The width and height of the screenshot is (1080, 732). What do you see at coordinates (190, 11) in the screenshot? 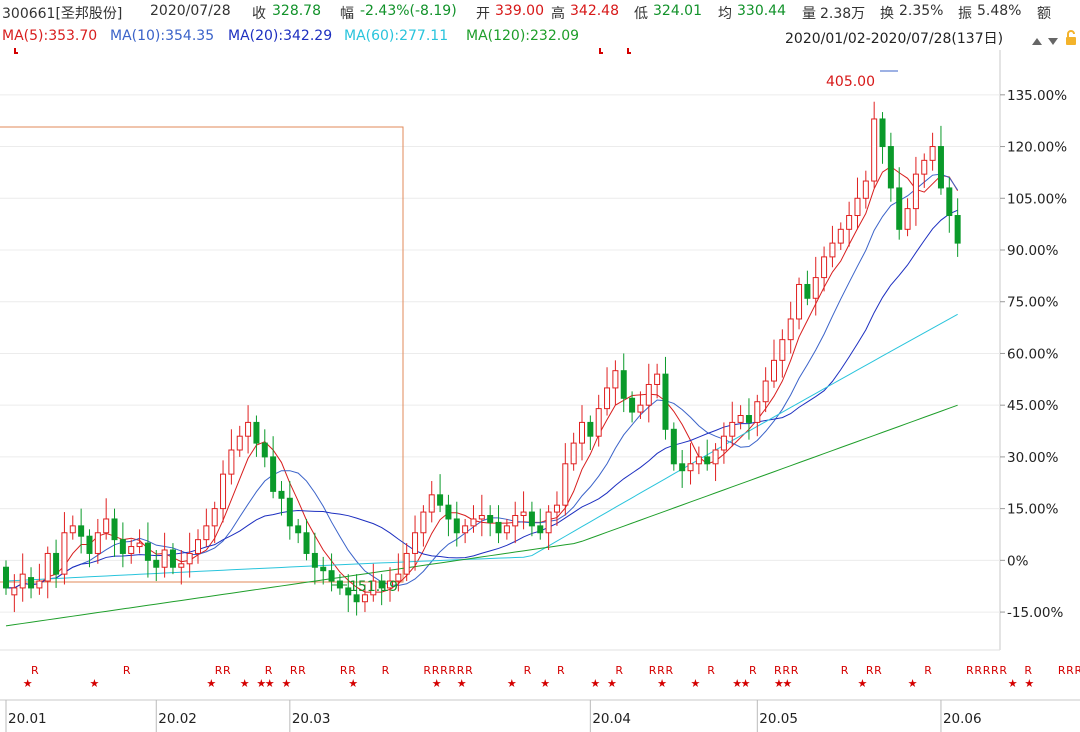
I see `quote-date: 2020/07/28` at bounding box center [190, 11].